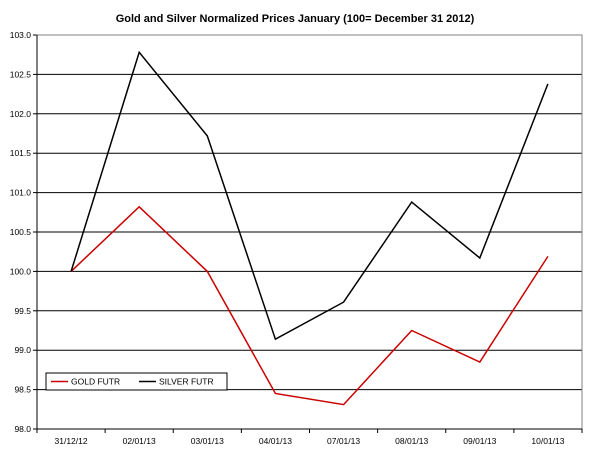 The image size is (591, 457). What do you see at coordinates (22, 390) in the screenshot?
I see `y-tick-label-1: 98.5` at bounding box center [22, 390].